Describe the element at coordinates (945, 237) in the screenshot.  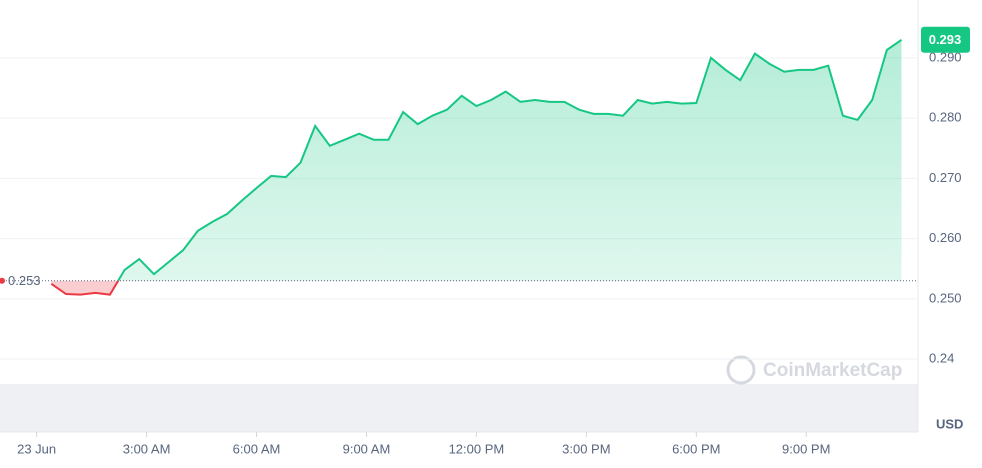
I see `y-tick-label: 0.260` at that location.